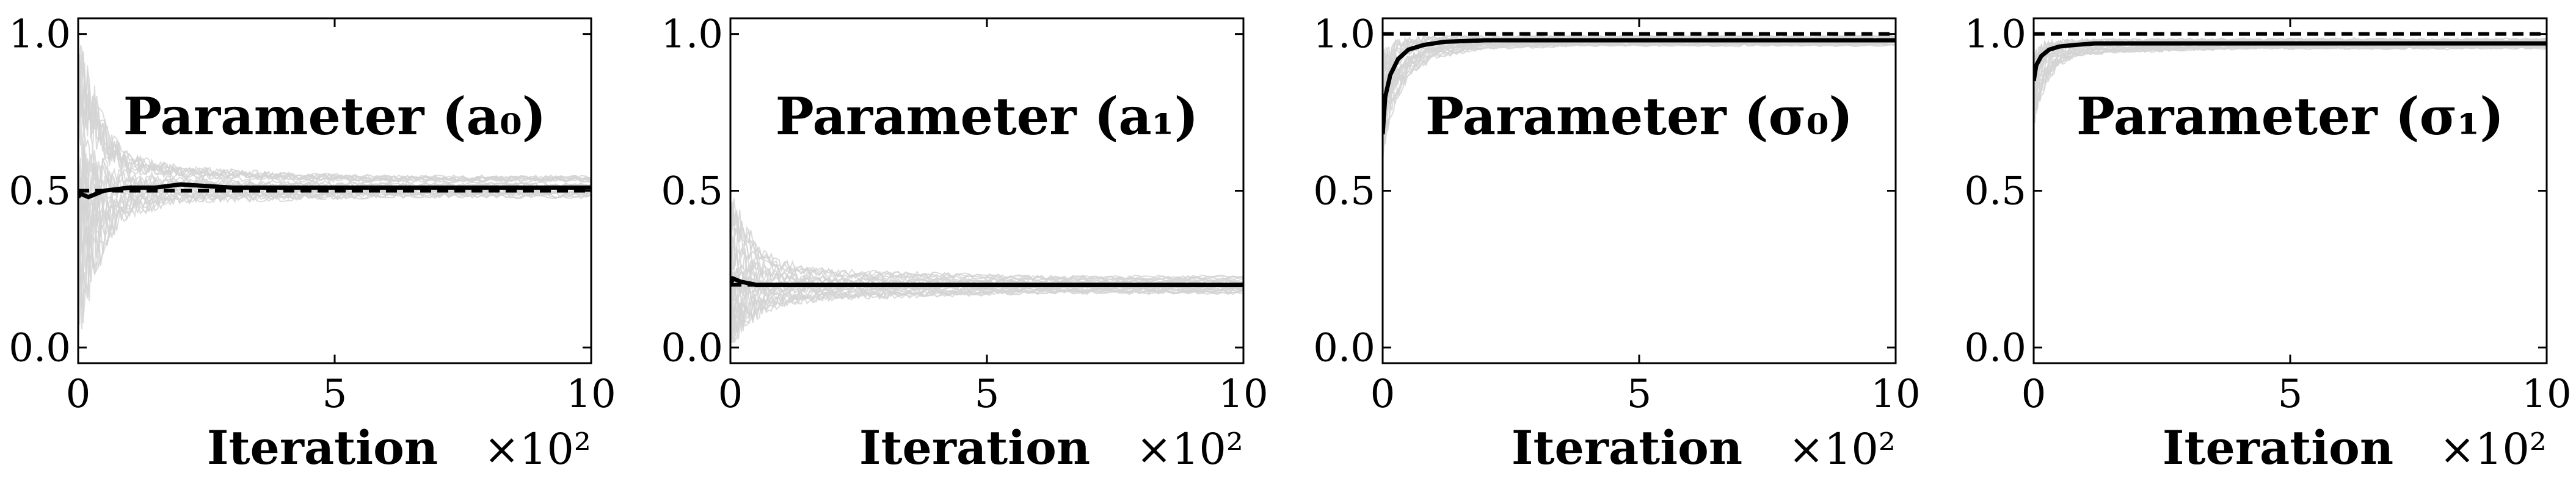 The height and width of the screenshot is (484, 2576). Describe the element at coordinates (2290, 116) in the screenshot. I see `chart-title: Parameter (σ₁)` at that location.